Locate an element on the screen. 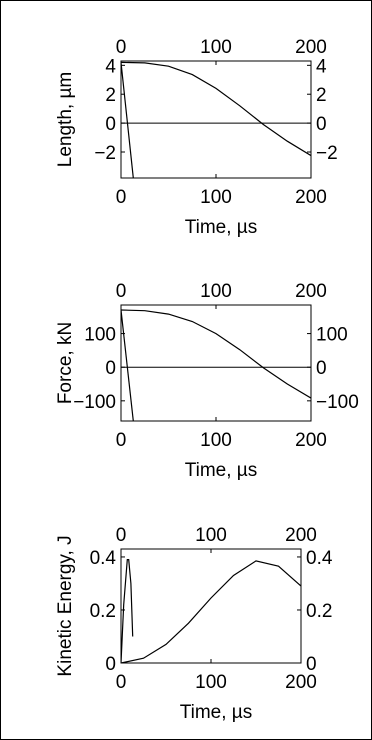  y-tick-label-left: 4 is located at coordinates (110, 66).